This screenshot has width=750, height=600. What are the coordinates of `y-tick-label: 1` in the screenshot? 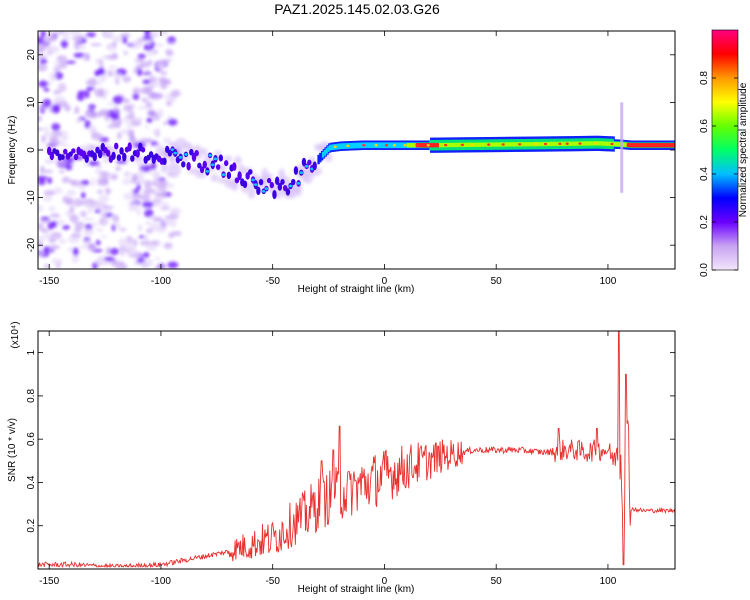 It's located at (31, 352).